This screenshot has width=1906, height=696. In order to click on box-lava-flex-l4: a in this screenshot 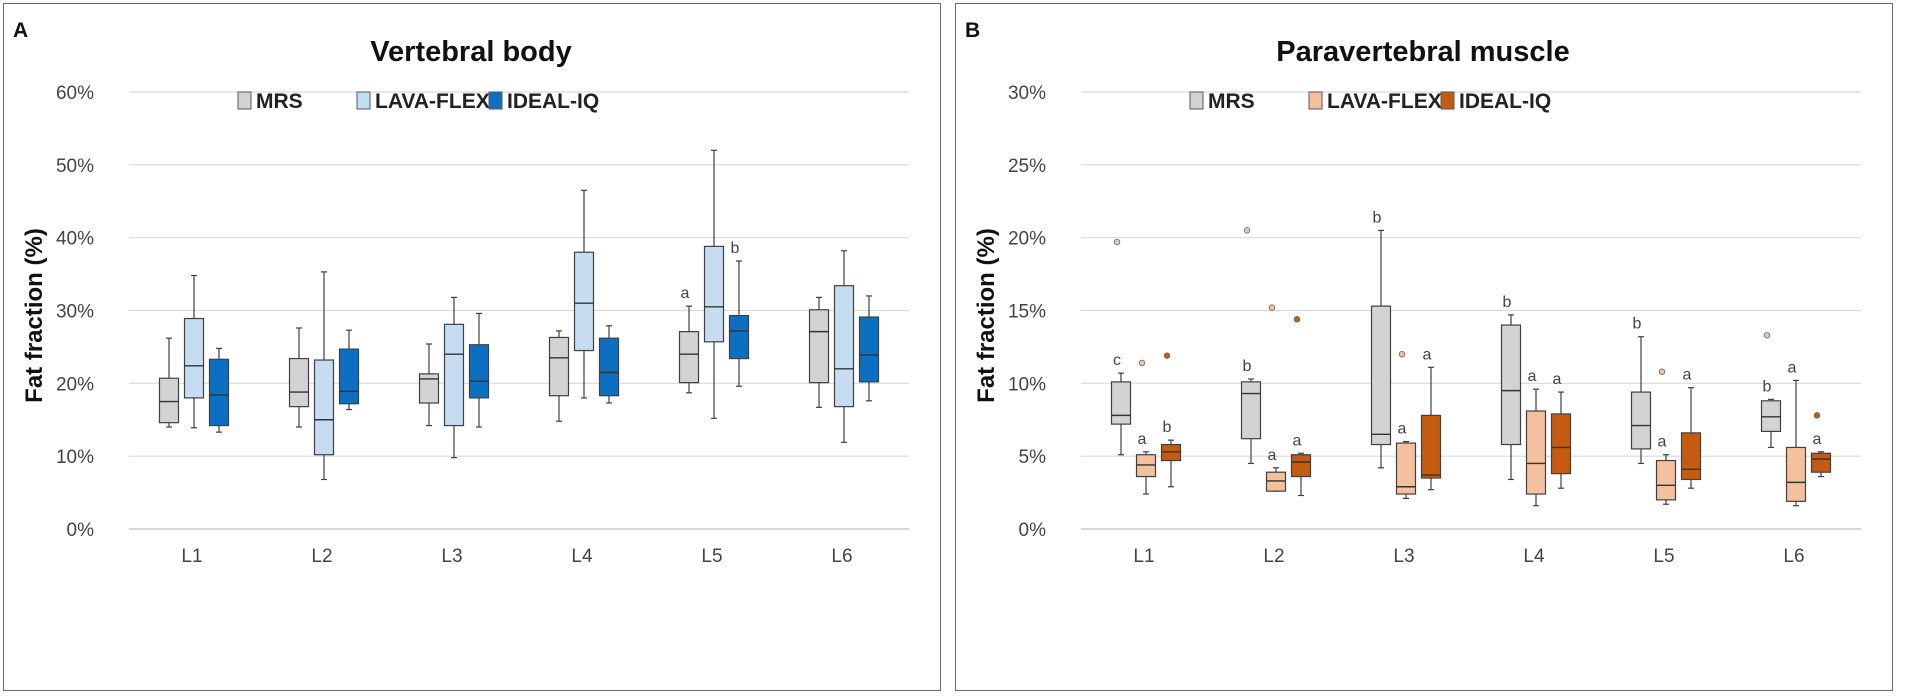, I will do `click(1536, 437)`.